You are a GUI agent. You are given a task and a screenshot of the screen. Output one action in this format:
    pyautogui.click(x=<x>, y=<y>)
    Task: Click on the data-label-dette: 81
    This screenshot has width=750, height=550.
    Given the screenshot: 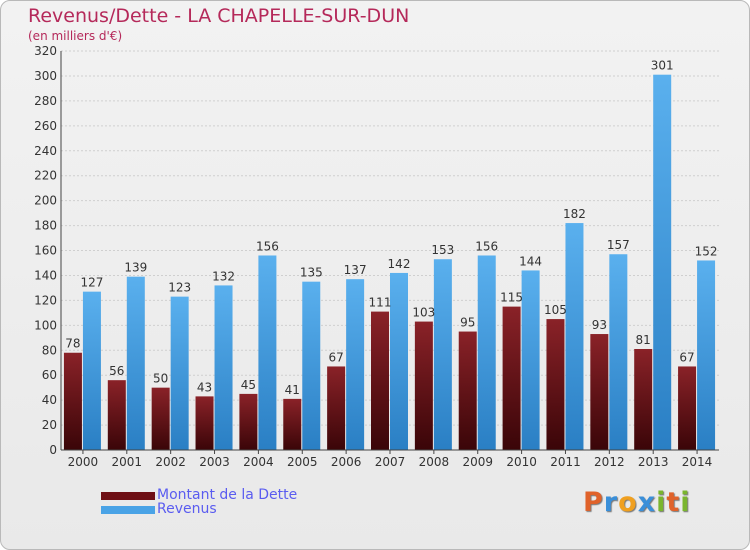 What is the action you would take?
    pyautogui.click(x=643, y=340)
    